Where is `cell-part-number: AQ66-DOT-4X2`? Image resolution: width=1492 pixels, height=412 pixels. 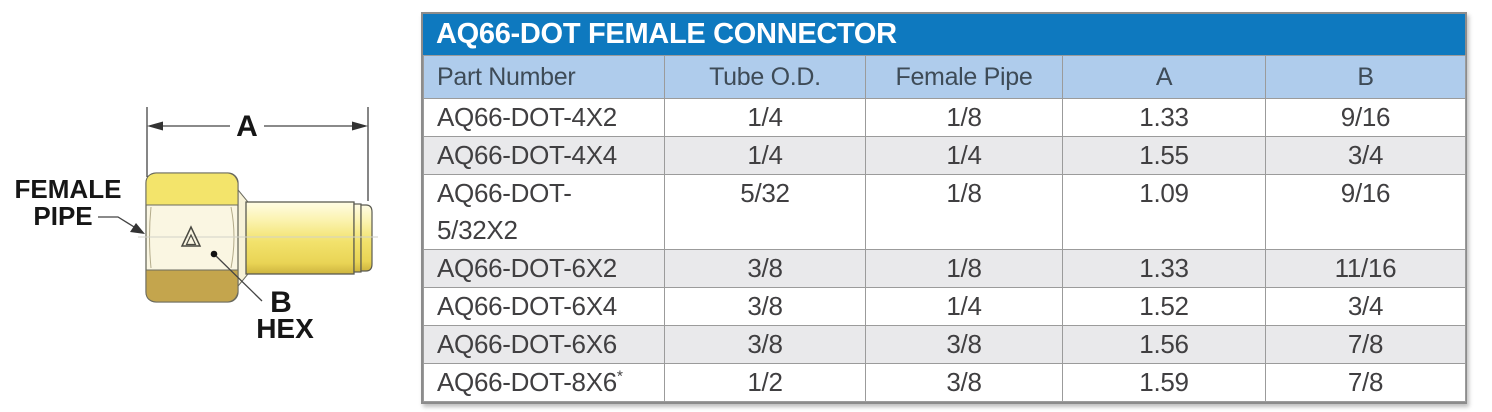 cell-part-number: AQ66-DOT-4X2 is located at coordinates (544, 117).